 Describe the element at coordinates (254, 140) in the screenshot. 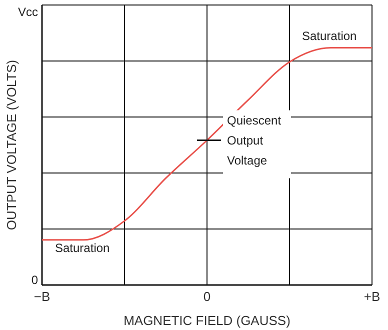

I see `annotation: Quiescent Output Voltage` at that location.